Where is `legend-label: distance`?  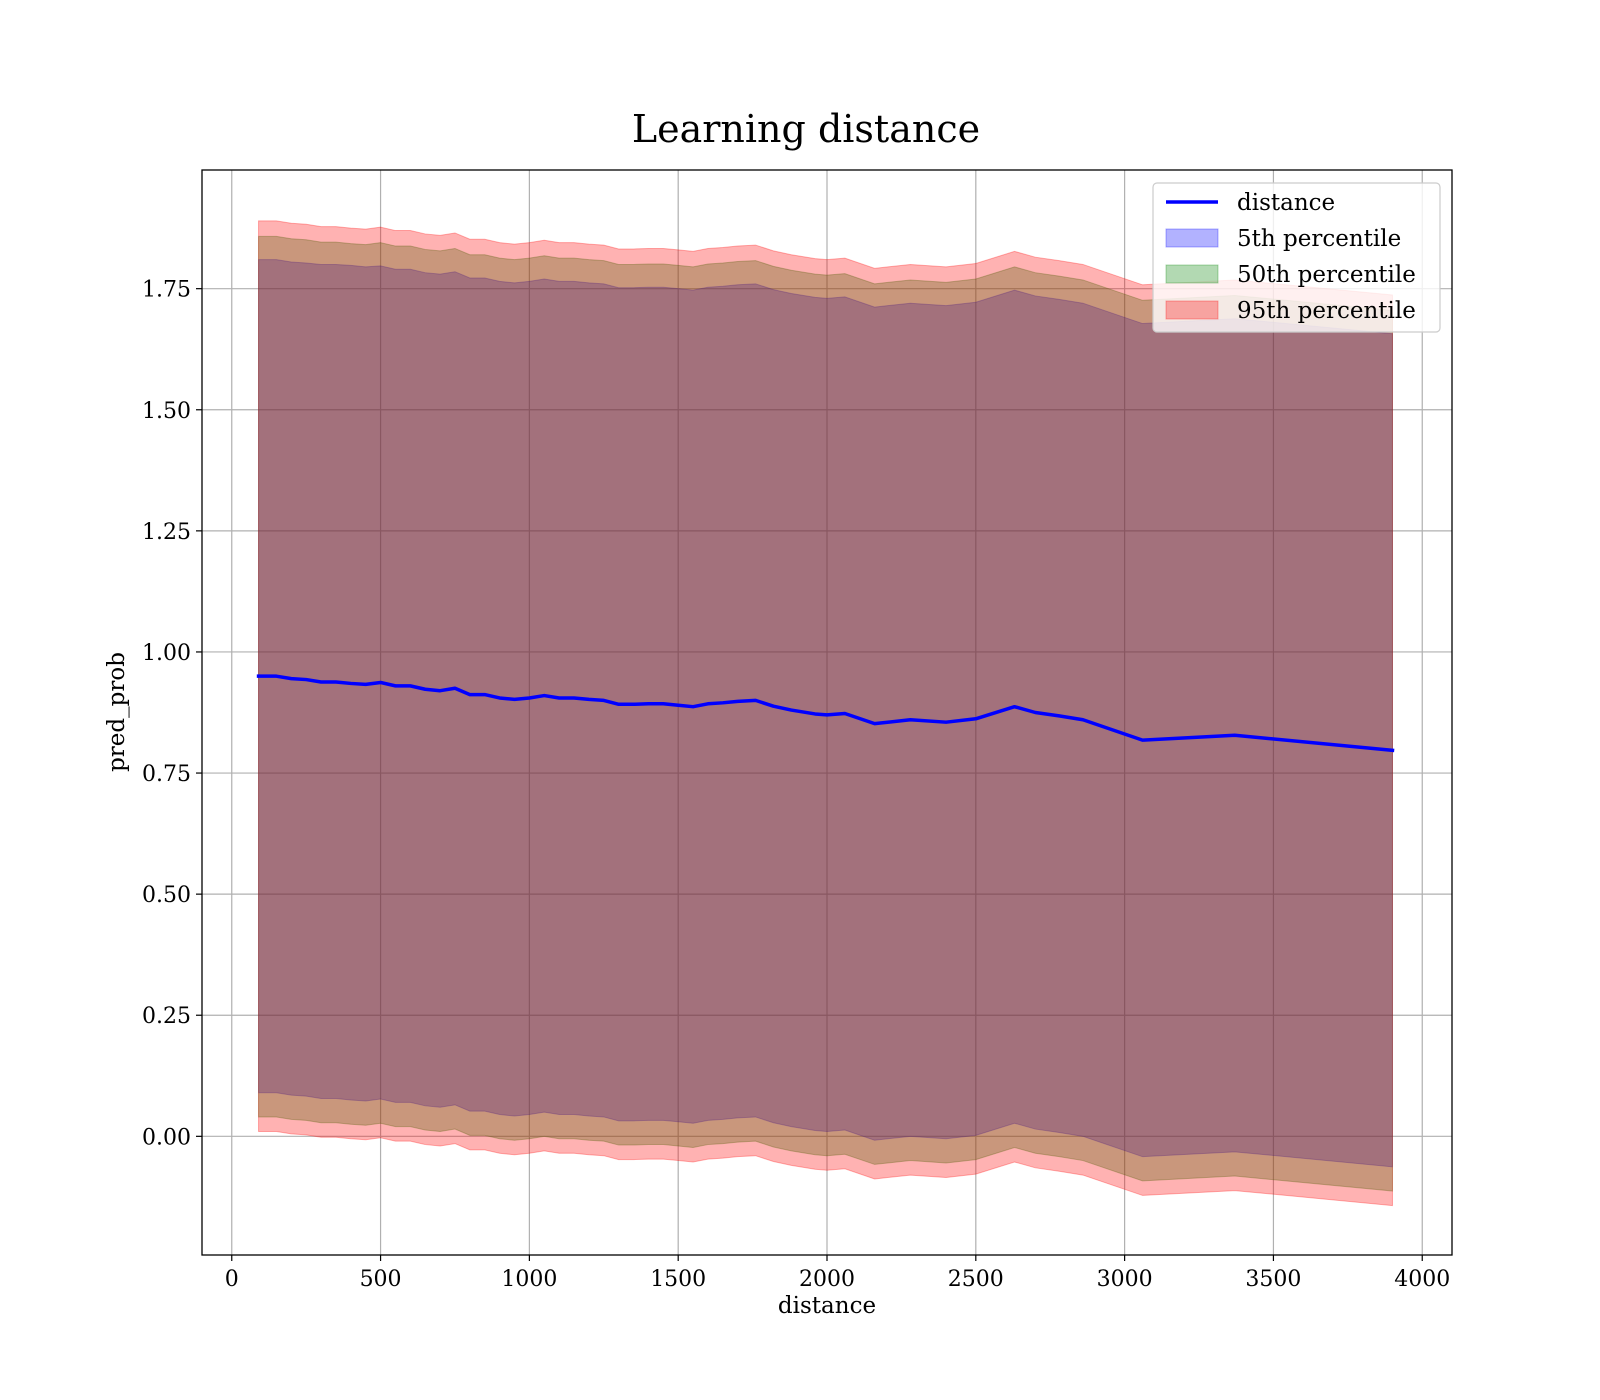
legend-label: distance is located at coordinates (1286, 203).